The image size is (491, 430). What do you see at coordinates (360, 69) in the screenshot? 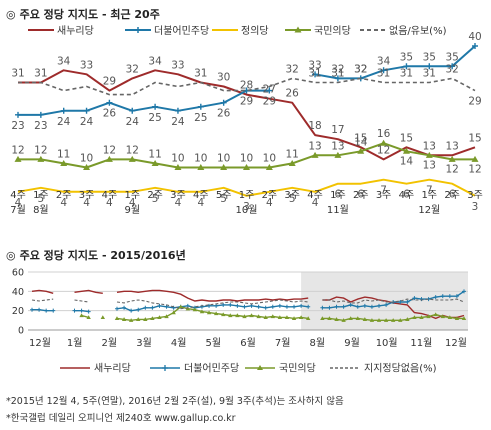
I see `chart1-label-4-15: 32` at bounding box center [360, 69].